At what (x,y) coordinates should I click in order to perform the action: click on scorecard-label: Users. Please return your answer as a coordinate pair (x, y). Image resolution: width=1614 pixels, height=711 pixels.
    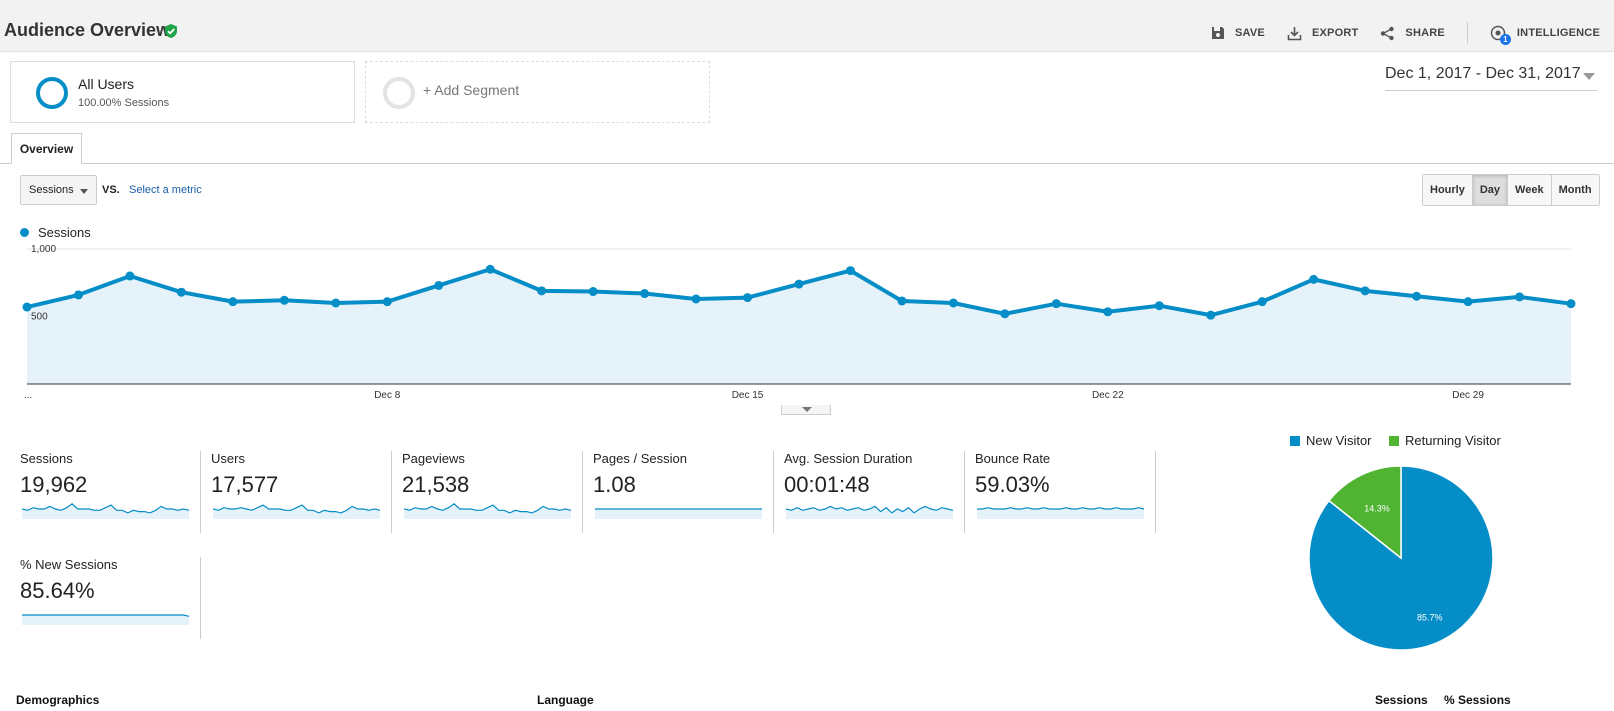
    Looking at the image, I should click on (228, 458).